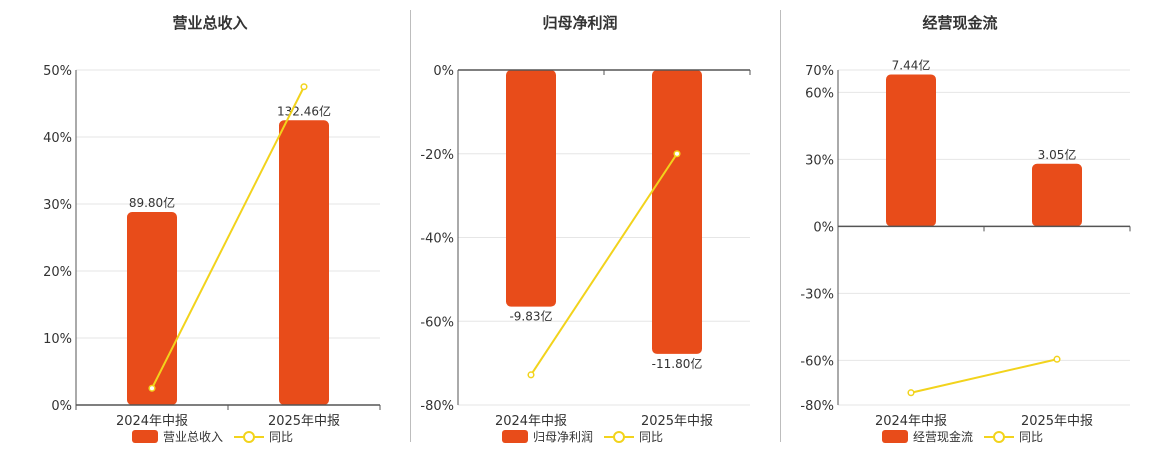  What do you see at coordinates (943, 437) in the screenshot?
I see `legend-label-bar: 经营现金流` at bounding box center [943, 437].